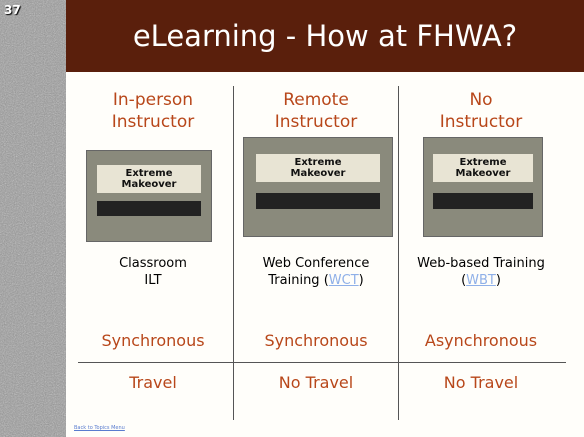  What do you see at coordinates (481, 100) in the screenshot?
I see `header-line: No` at bounding box center [481, 100].